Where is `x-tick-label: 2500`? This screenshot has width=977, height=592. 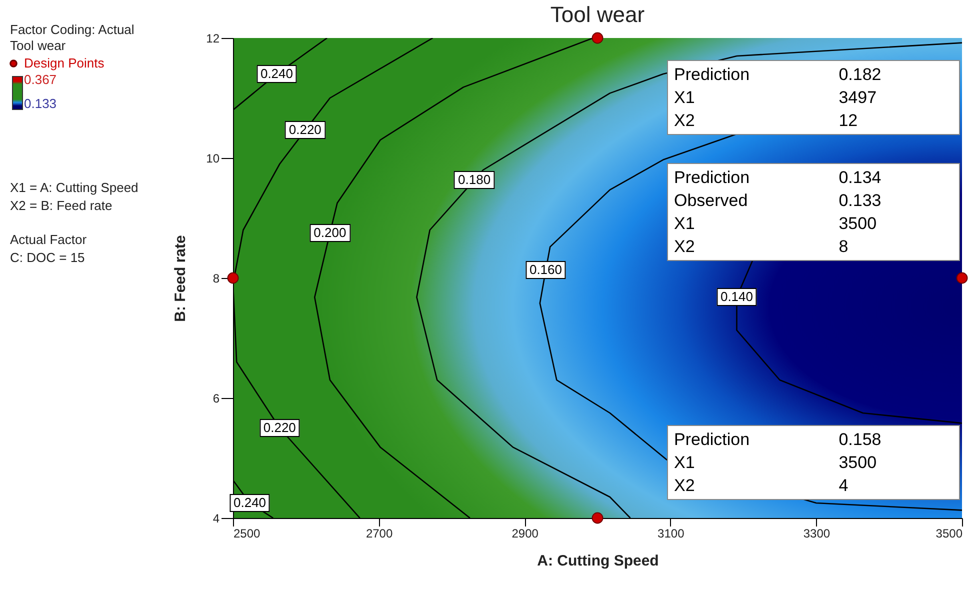 x-tick-label: 2500 is located at coordinates (247, 533).